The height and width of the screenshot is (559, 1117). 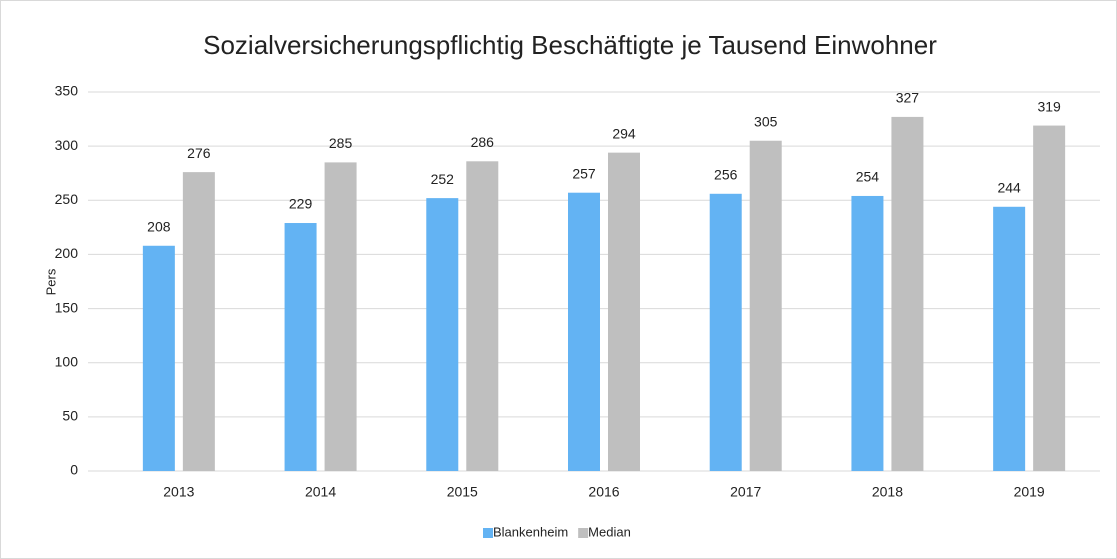 I want to click on data-label: 327, so click(x=908, y=98).